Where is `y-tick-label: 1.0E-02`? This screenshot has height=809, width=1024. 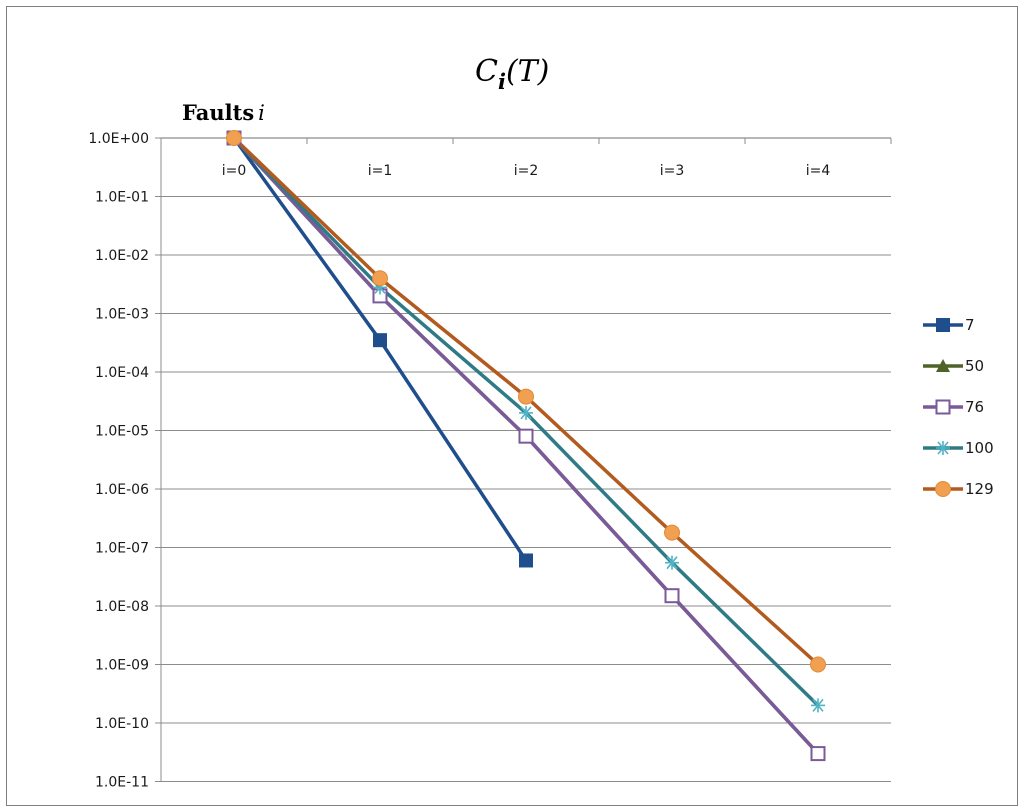 y-tick-label: 1.0E-02 is located at coordinates (122, 256).